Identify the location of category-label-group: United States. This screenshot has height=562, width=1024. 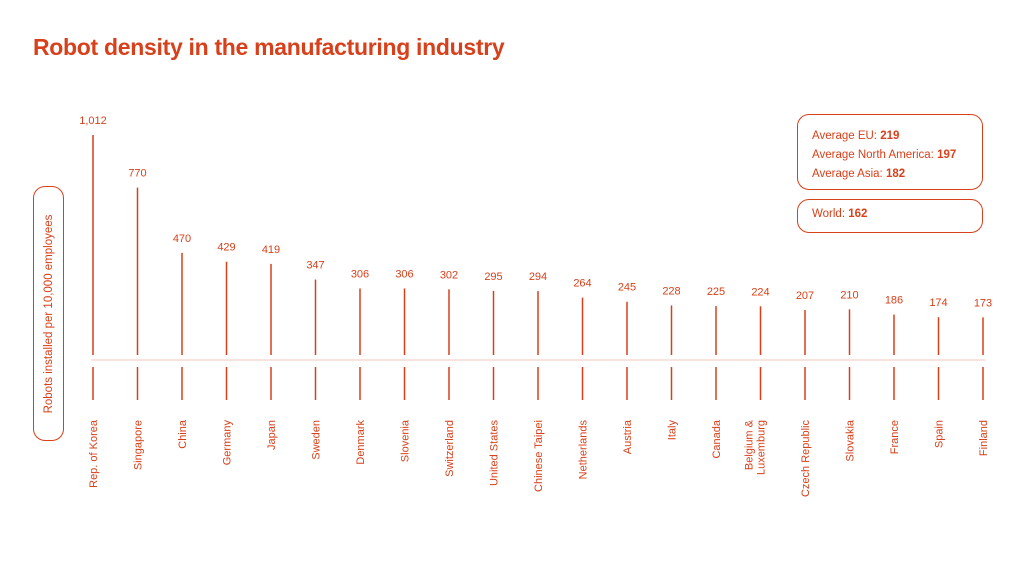
(495, 453).